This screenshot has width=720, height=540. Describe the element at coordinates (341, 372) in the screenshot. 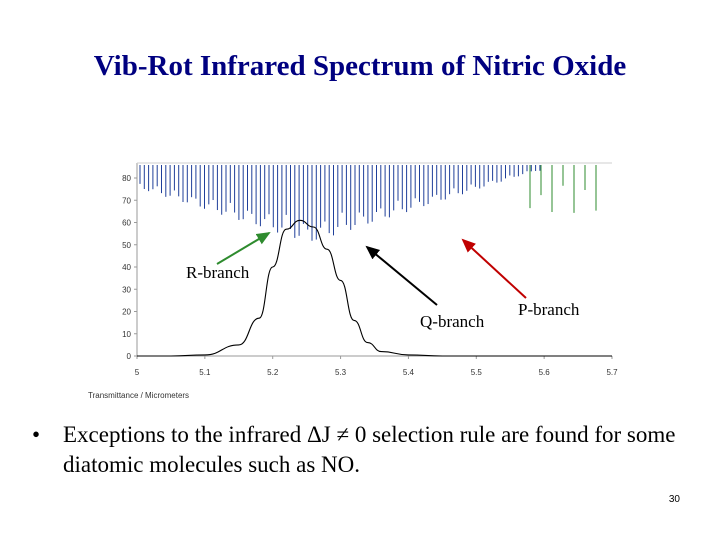

I see `x-tick-label: 5.3` at that location.